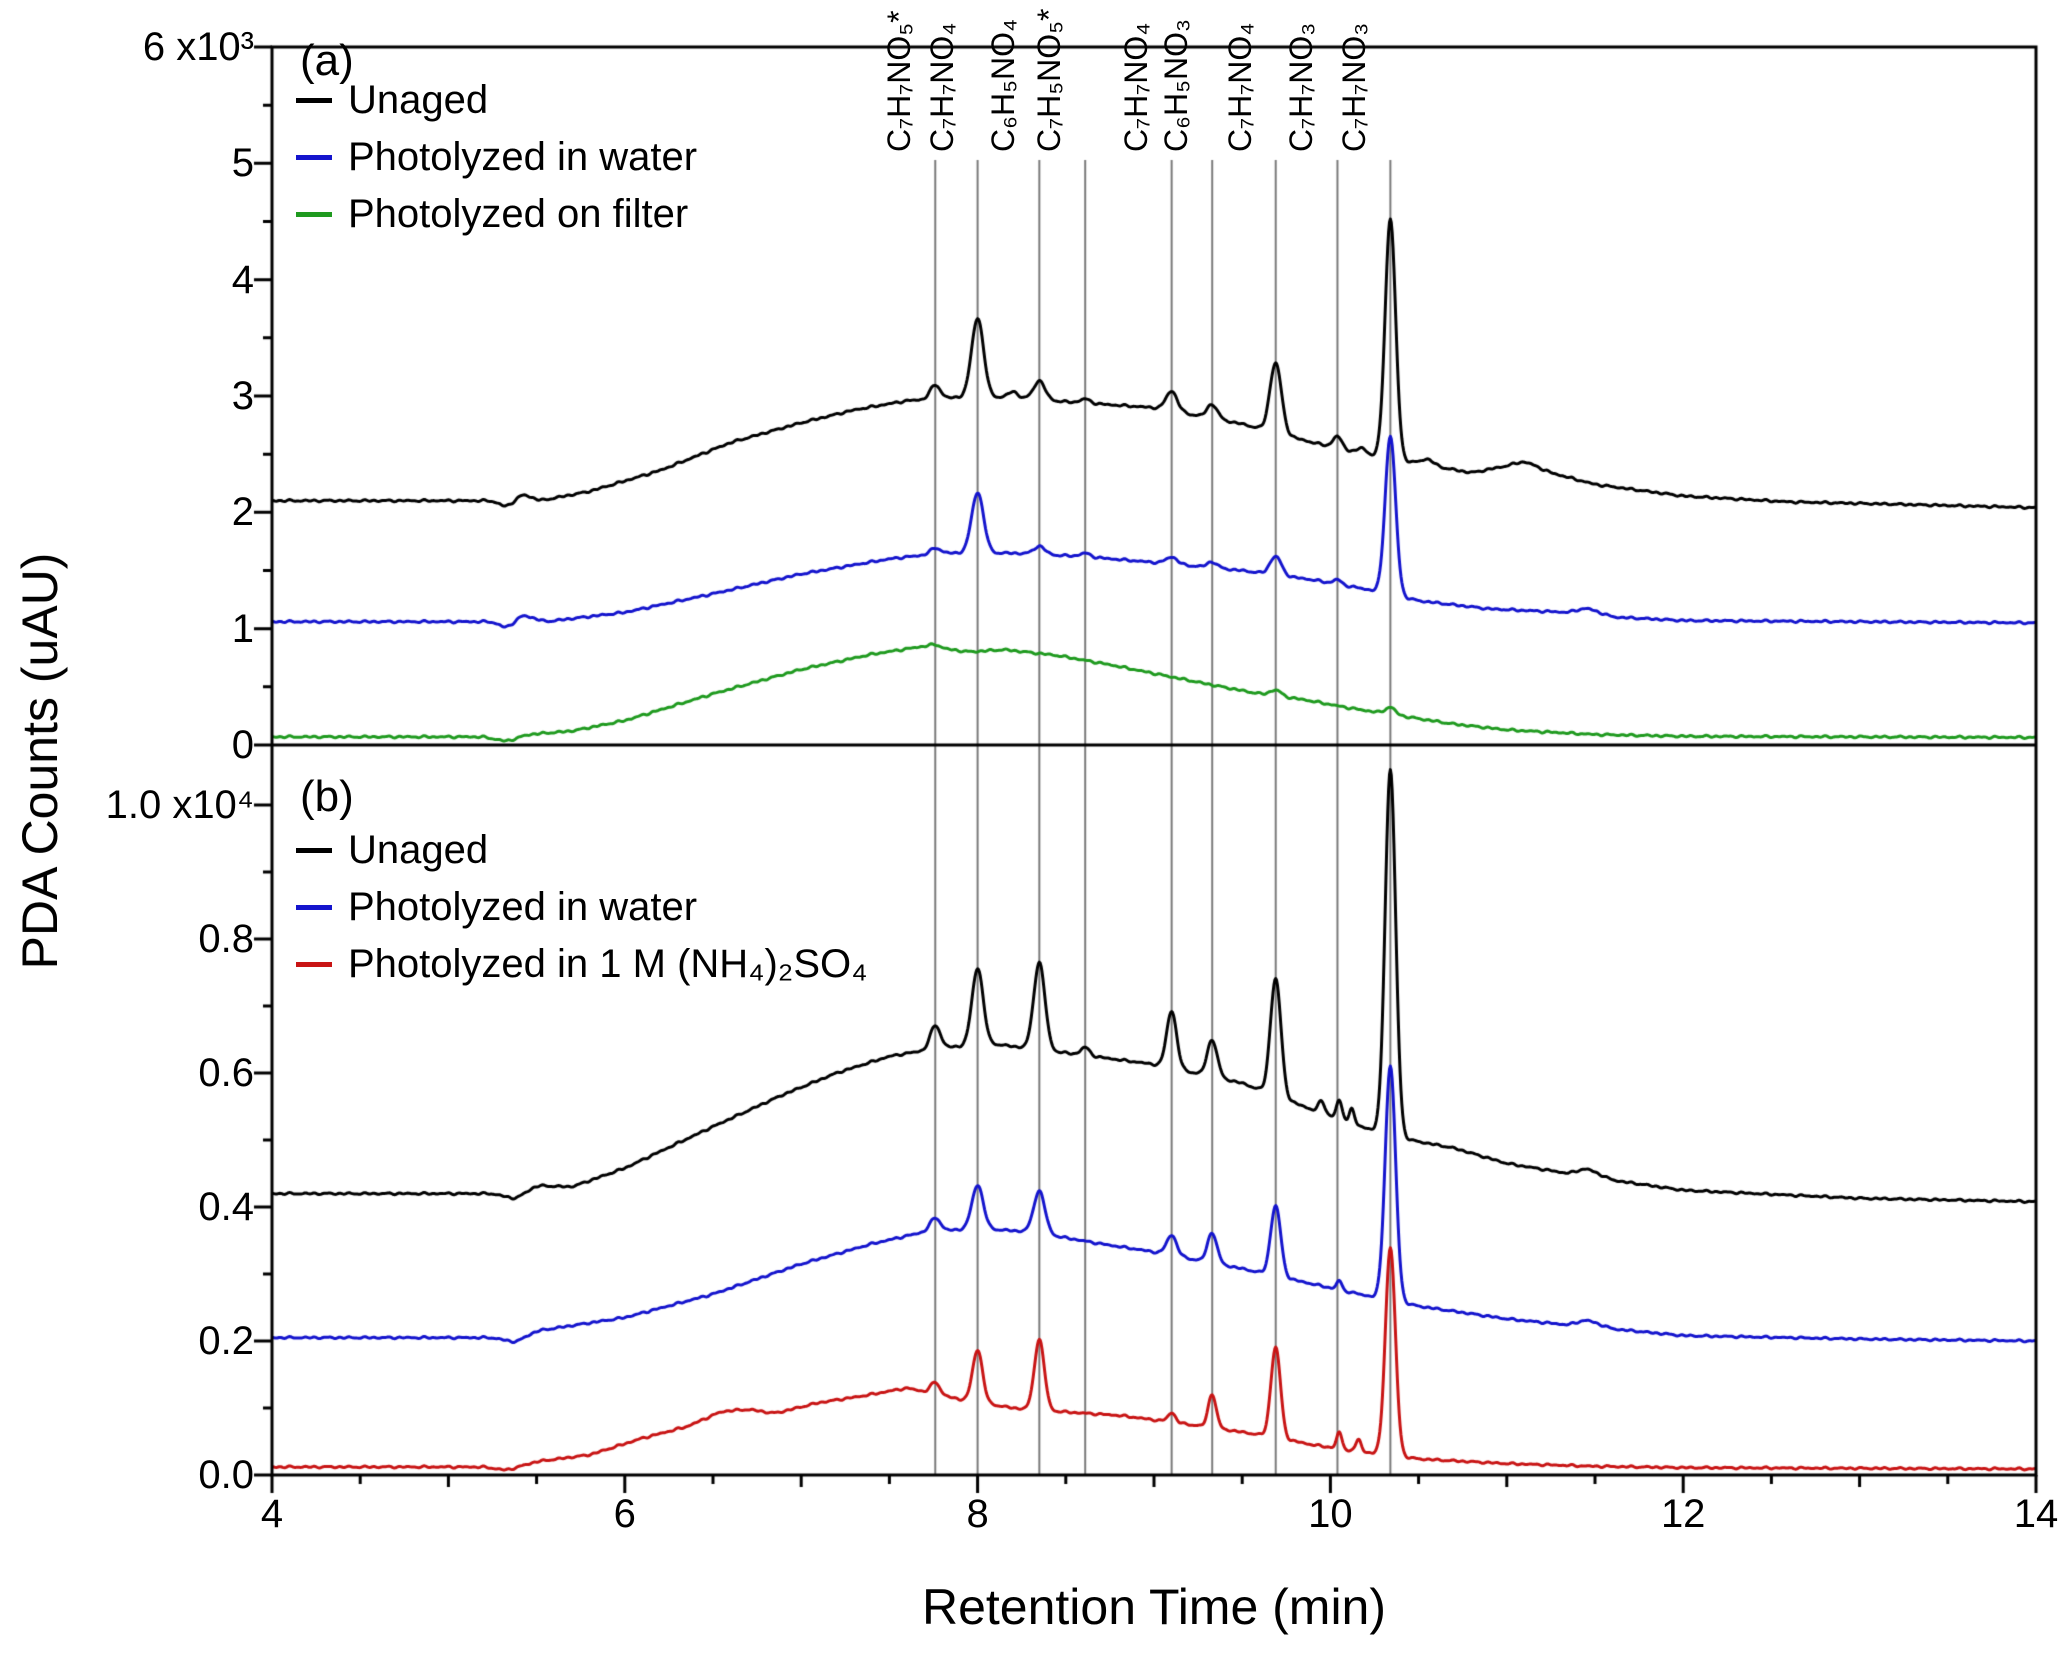 This screenshot has width=2067, height=1659. I want to click on y-tick-label: 2, so click(242, 512).